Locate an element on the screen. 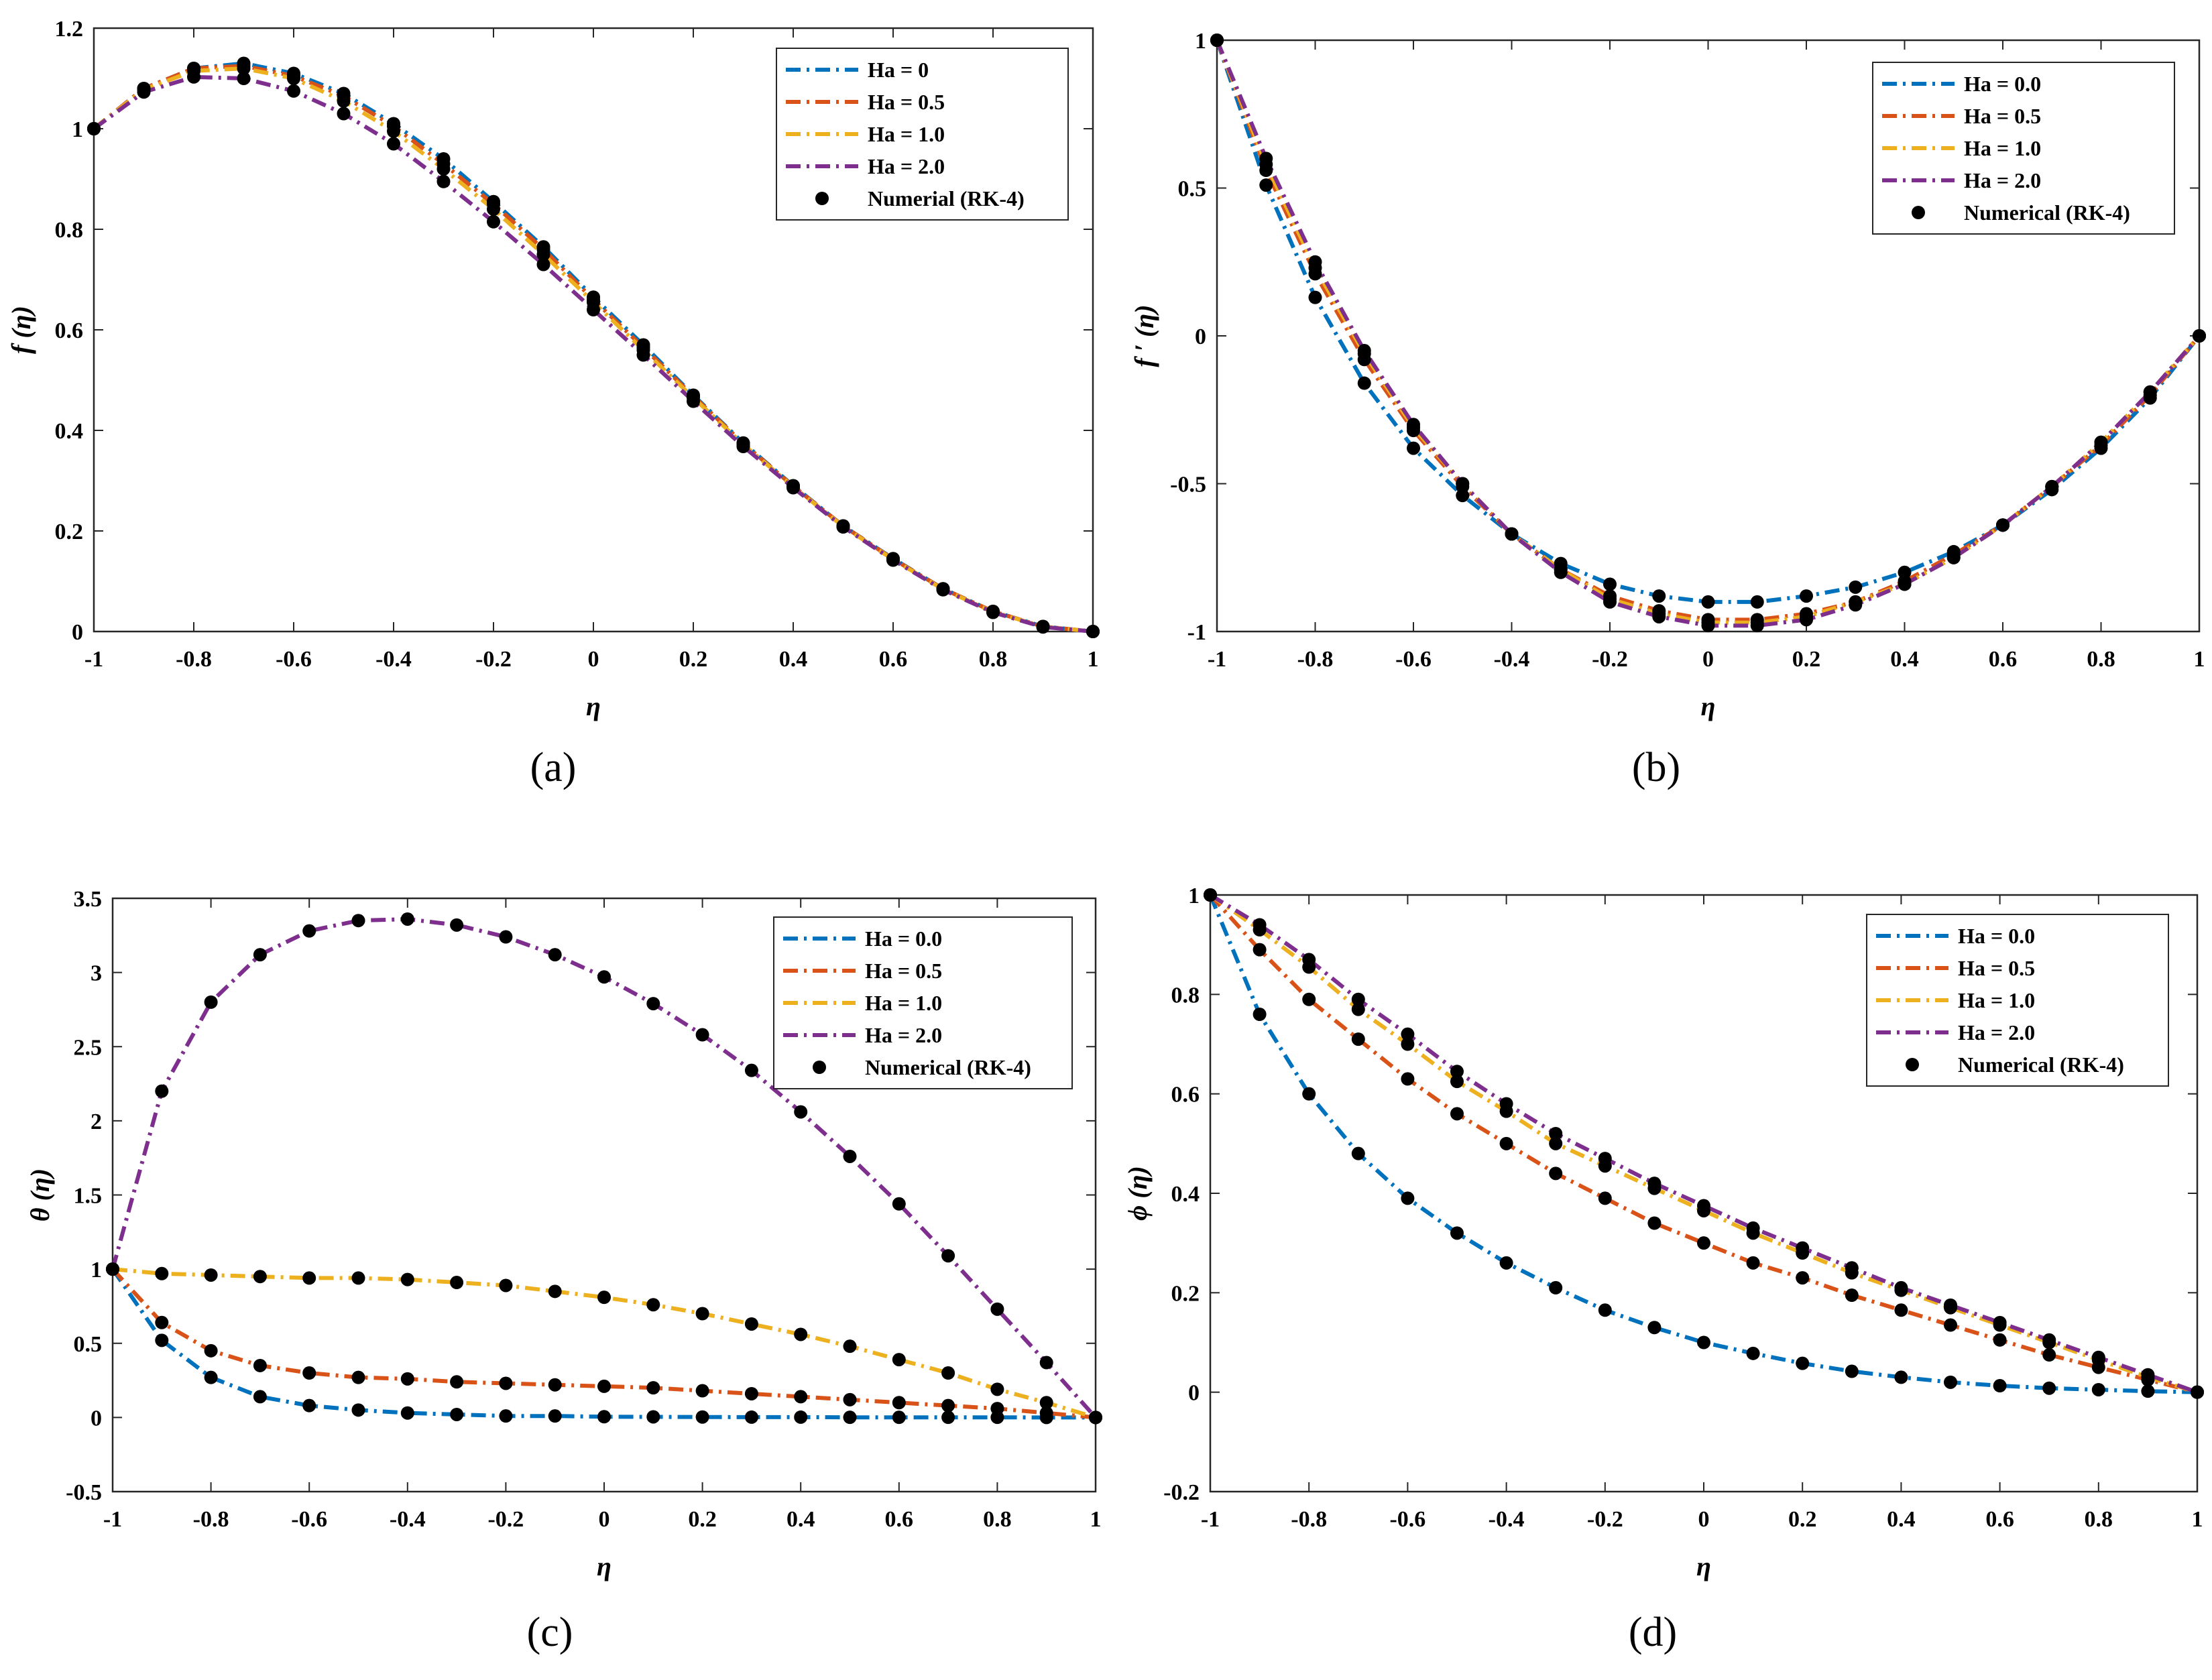  y-tick-label: 1 is located at coordinates (1194, 896).